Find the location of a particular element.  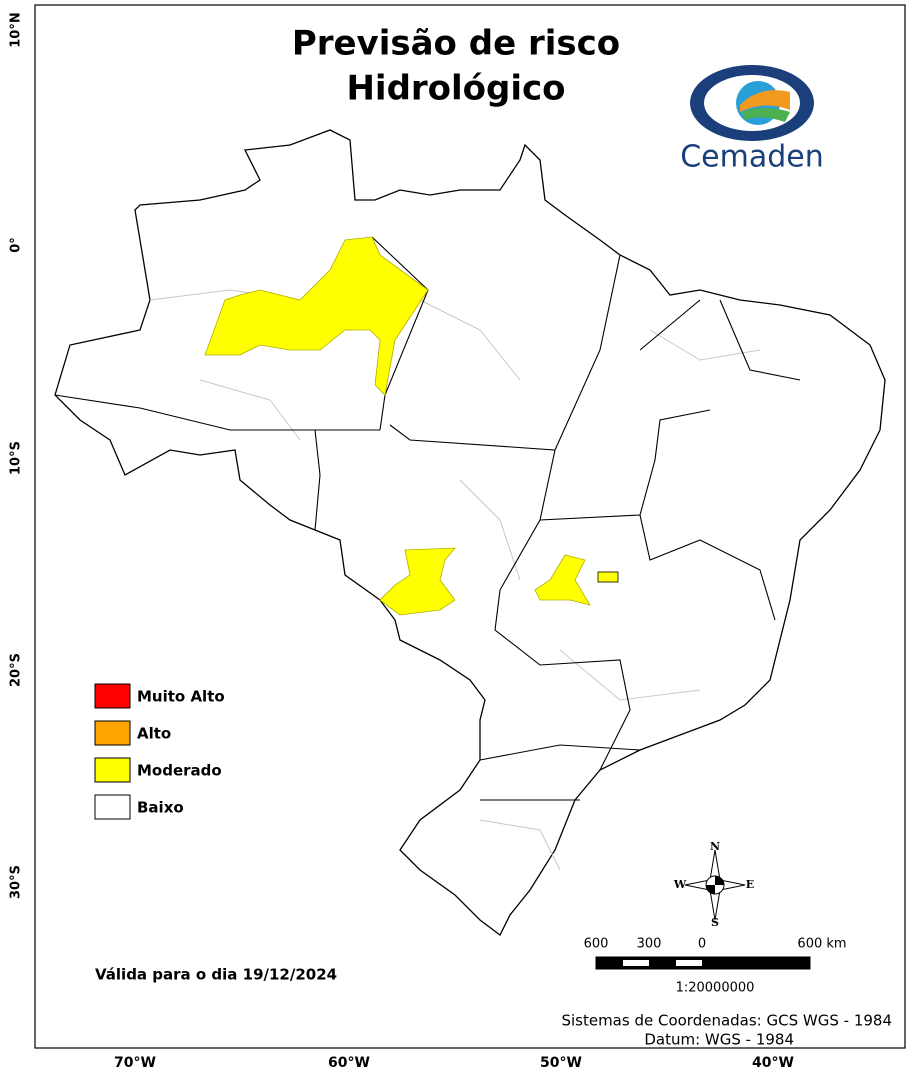

longitude-labels: 70°W 60°W 50°W 40°W is located at coordinates (454, 1063).